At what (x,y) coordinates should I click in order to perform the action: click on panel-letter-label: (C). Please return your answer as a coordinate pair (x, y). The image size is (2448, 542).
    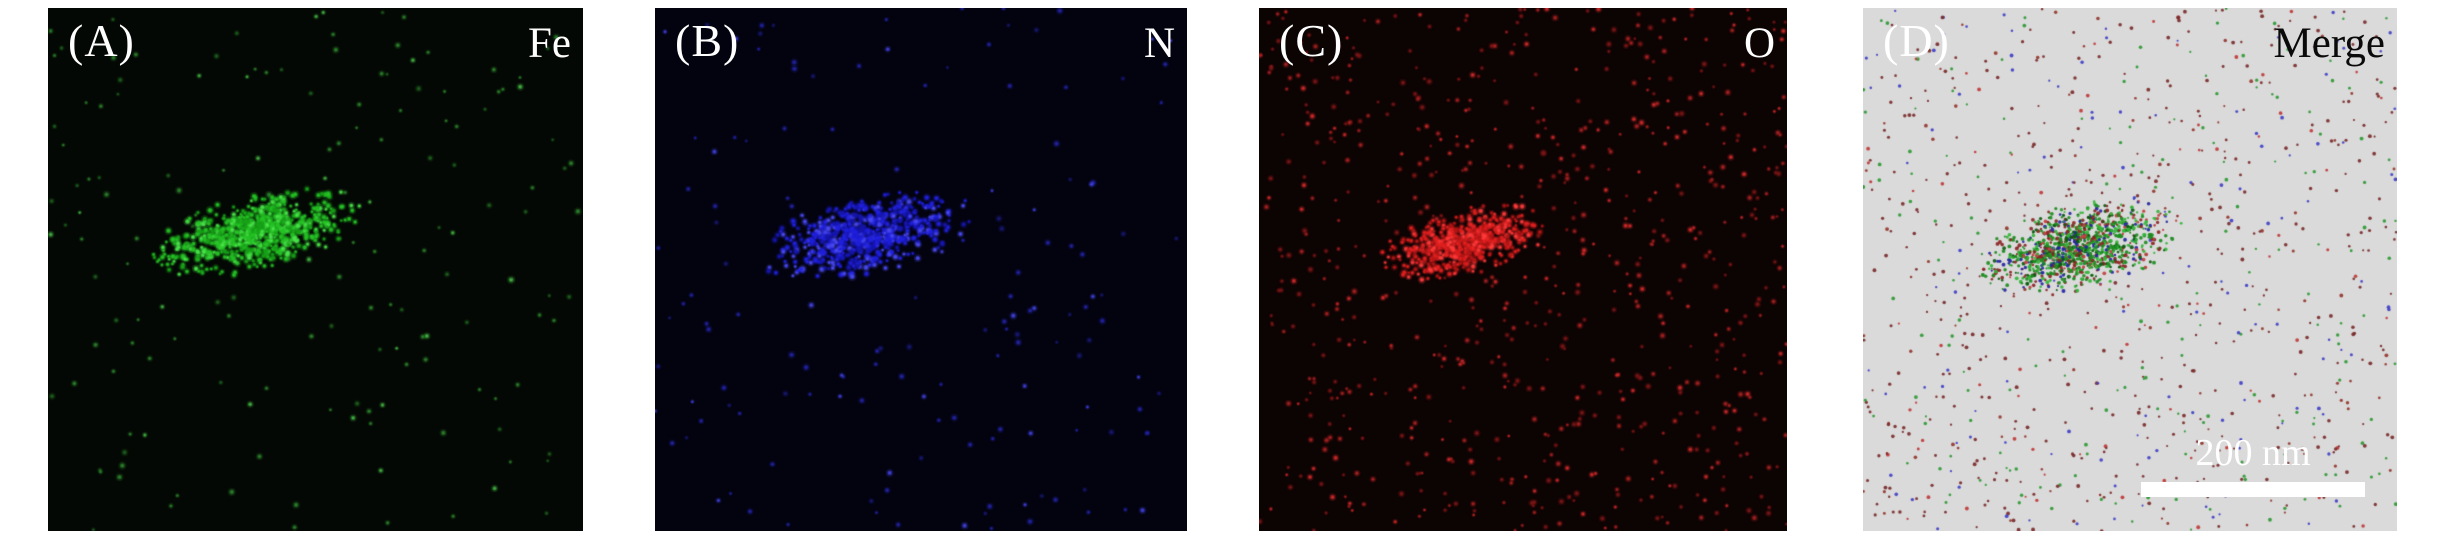
    Looking at the image, I should click on (1311, 40).